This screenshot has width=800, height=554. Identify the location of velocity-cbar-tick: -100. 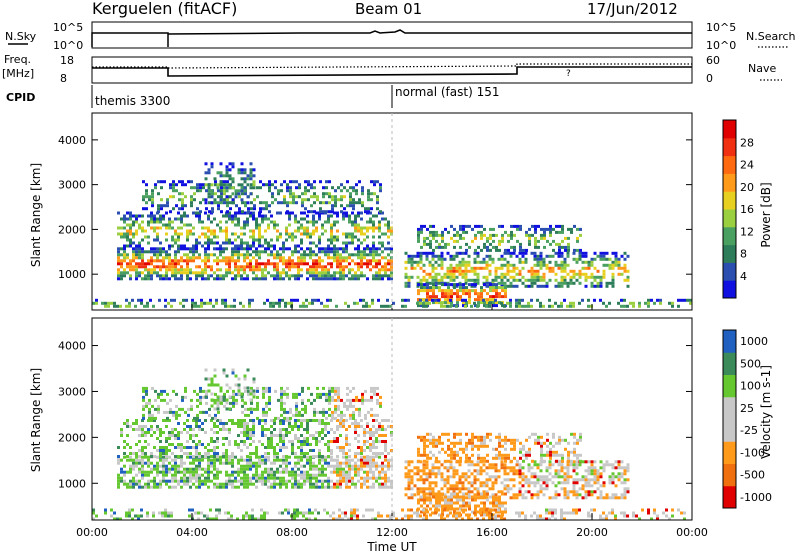
(752, 452).